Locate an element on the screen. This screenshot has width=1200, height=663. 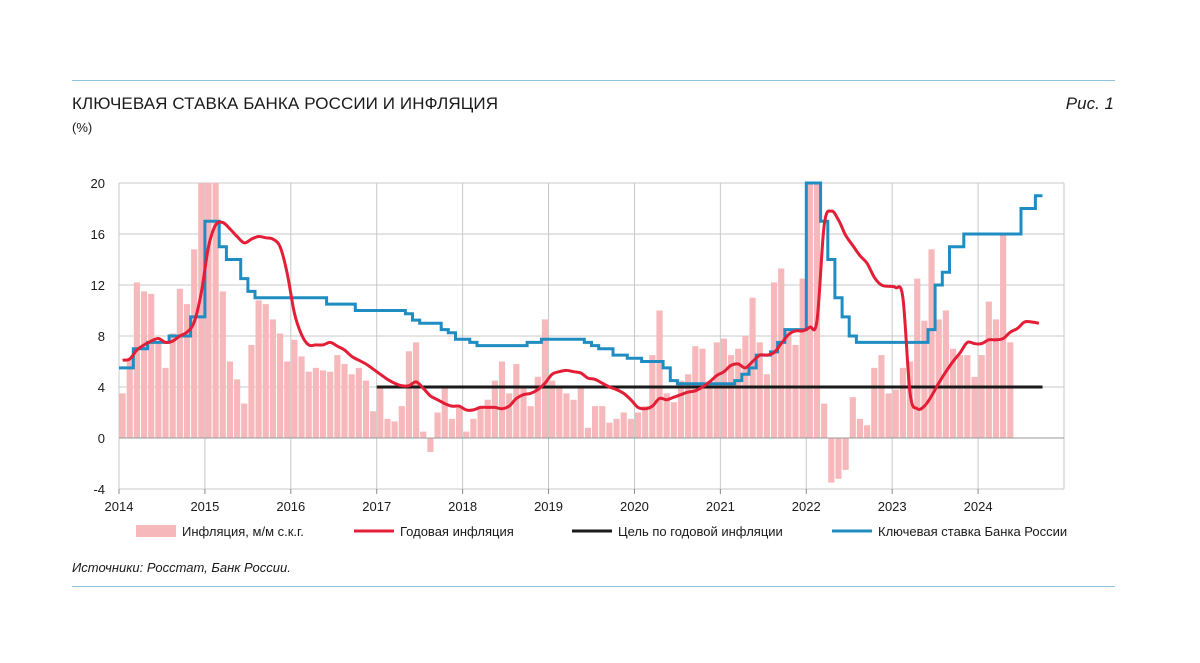
legend-item: Инфляция, м/м с.к.г. is located at coordinates (220, 531).